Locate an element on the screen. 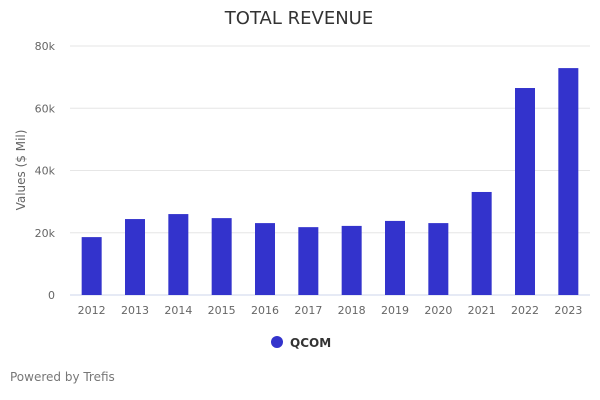 The image size is (600, 400). y-tick-label: 60k is located at coordinates (45, 108).